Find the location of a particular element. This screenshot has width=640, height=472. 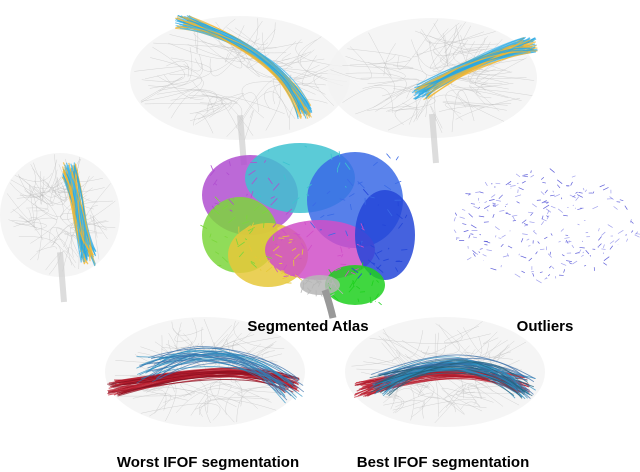

segmented-atlas is located at coordinates (307, 231).